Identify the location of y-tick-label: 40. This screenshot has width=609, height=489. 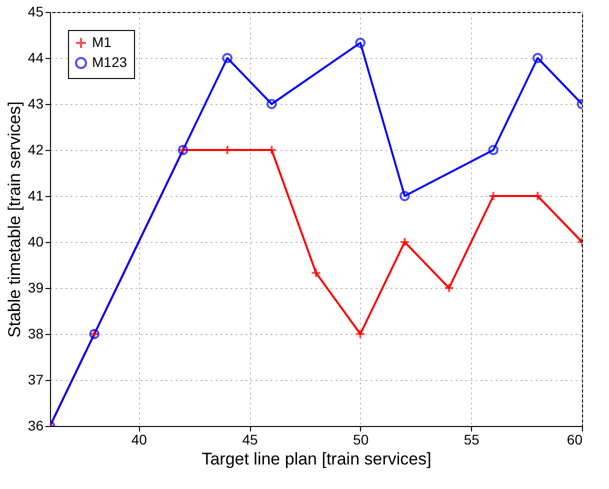
(36, 242).